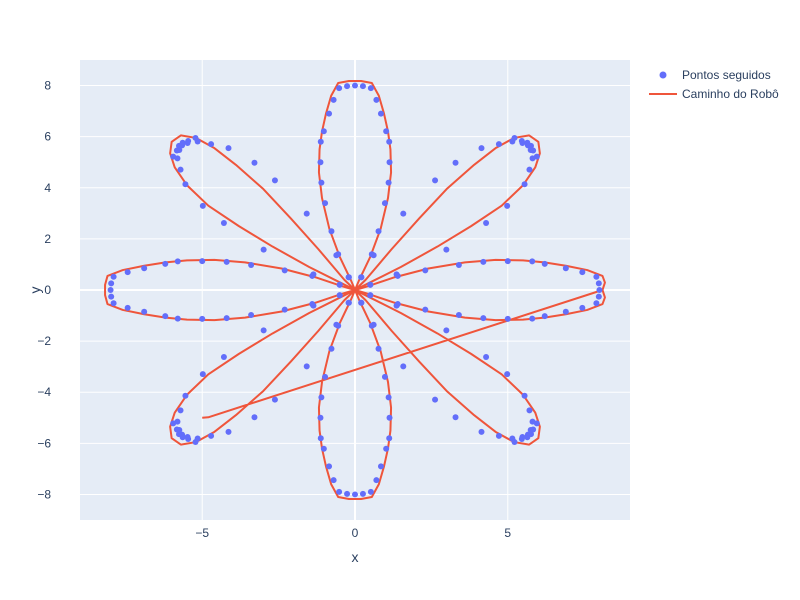 This screenshot has height=600, width=800. I want to click on x-tick-label: 0, so click(355, 533).